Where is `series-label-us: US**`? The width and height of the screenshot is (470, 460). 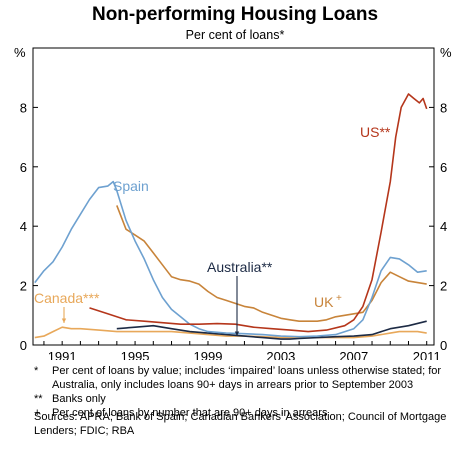 series-label-us: US** is located at coordinates (375, 132).